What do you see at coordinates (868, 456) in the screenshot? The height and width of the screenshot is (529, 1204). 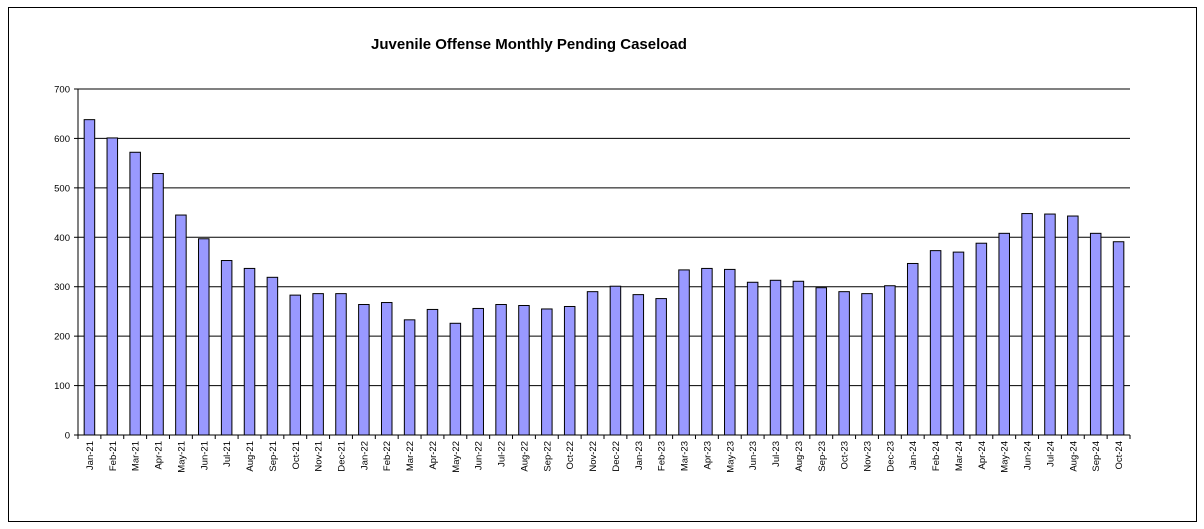 I see `x-tick-label: Nov-23` at bounding box center [868, 456].